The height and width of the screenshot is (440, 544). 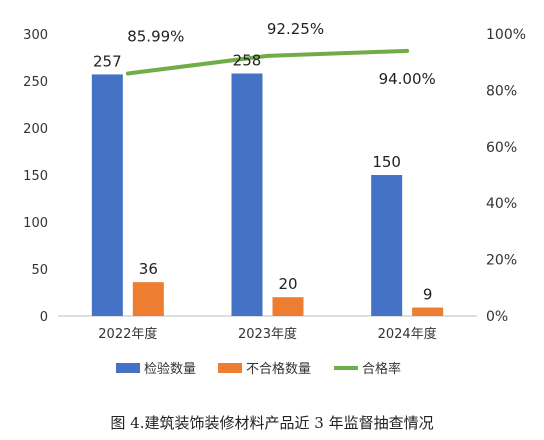 I want to click on category-labels: 2022年度 2023年度 2024年度, so click(x=267, y=334).